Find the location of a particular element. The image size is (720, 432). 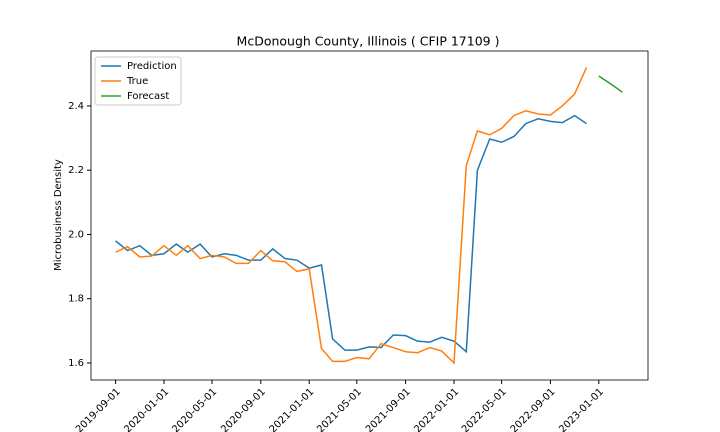

legend-label: True is located at coordinates (137, 81).